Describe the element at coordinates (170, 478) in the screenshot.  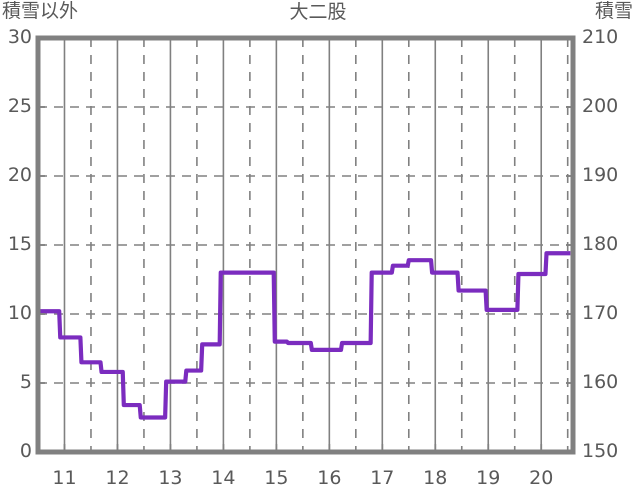
I see `x-axis-tick-13: 13` at that location.